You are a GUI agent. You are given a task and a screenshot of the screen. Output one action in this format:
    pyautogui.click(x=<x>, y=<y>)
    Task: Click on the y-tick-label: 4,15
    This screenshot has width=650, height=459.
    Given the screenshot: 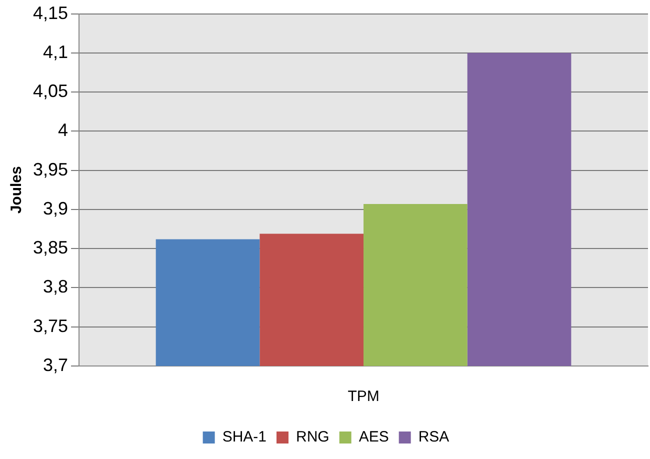 What is the action you would take?
    pyautogui.click(x=50, y=12)
    